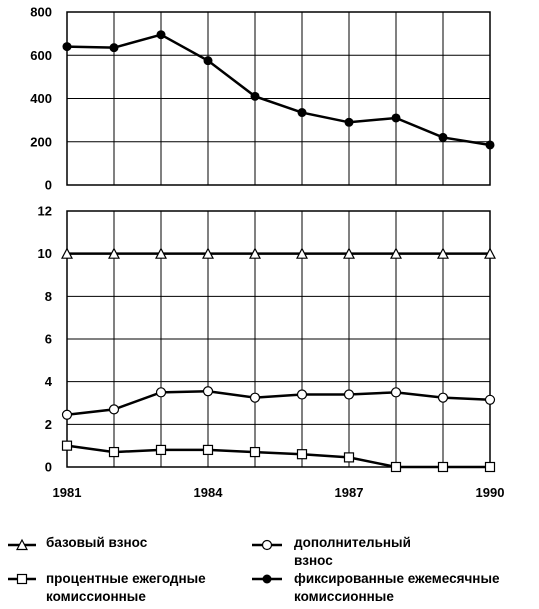 Image resolution: width=539 pixels, height=609 pixels. Describe the element at coordinates (41, 55) in the screenshot. I see `top-y-tick-label: 600` at that location.